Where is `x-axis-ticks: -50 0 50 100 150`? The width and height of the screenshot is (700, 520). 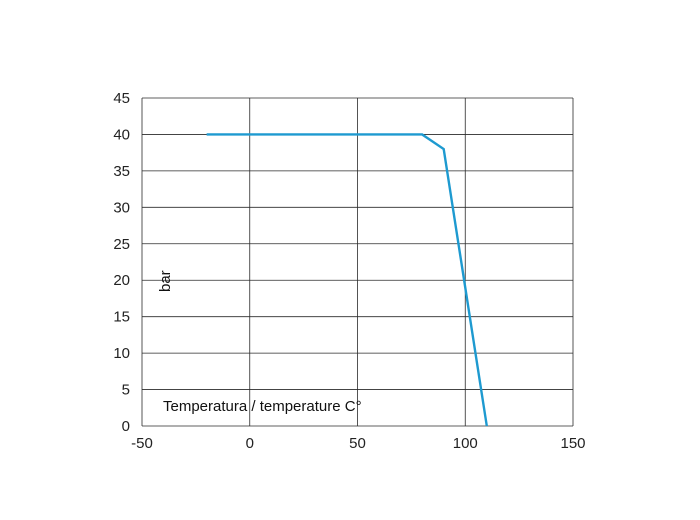 x-axis-ticks: -50 0 50 100 150 is located at coordinates (358, 443).